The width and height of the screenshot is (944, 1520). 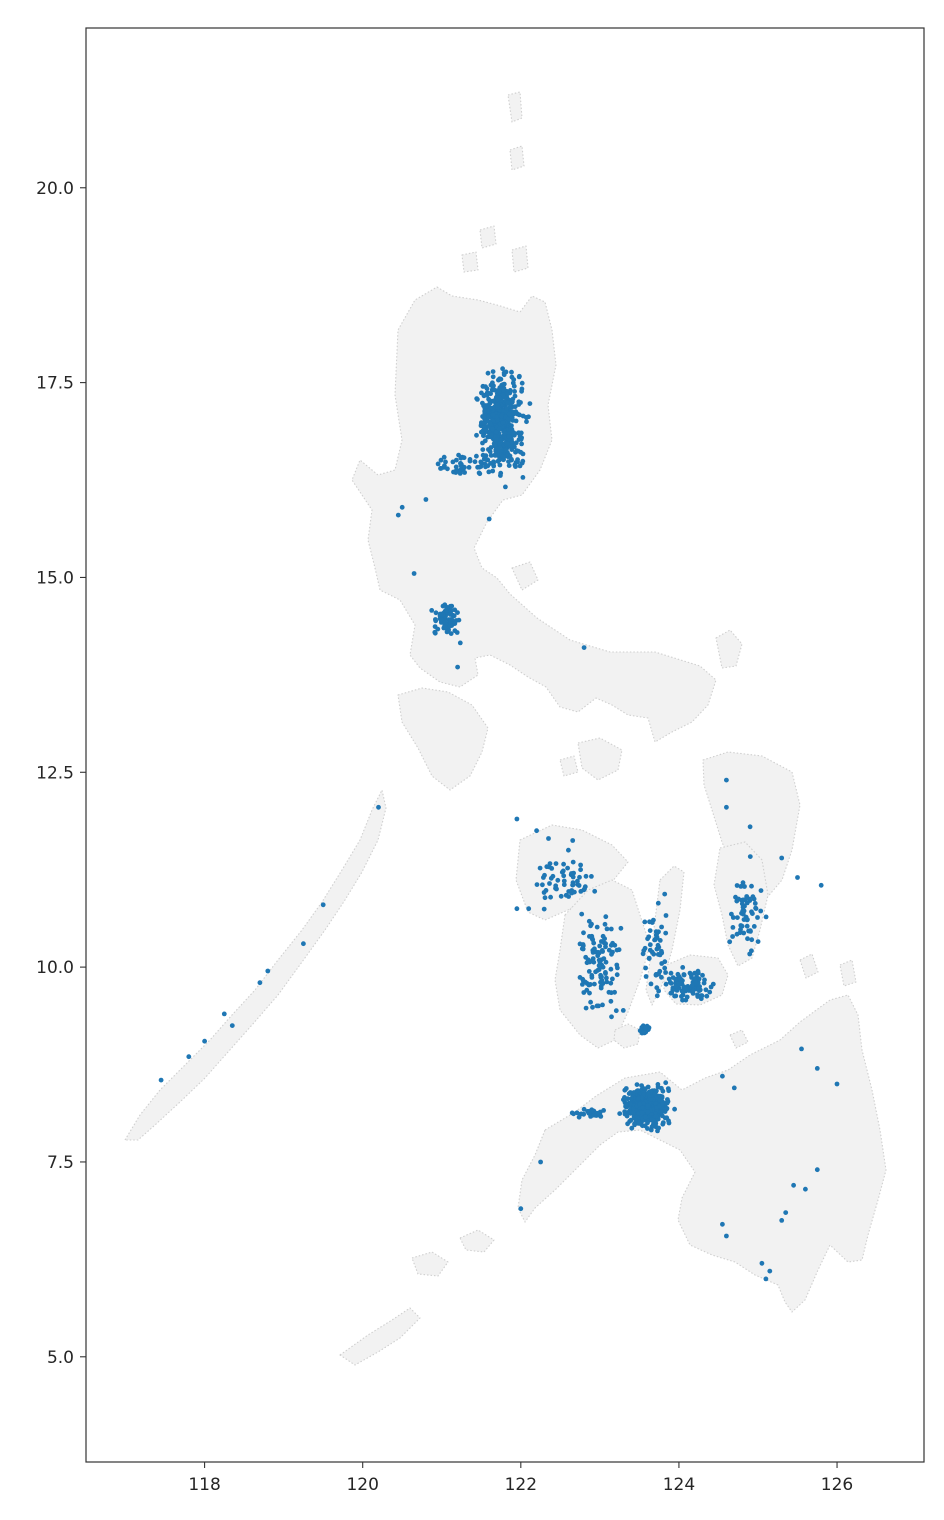 What do you see at coordinates (702, 1153) in the screenshot?
I see `landmass-mindanao` at bounding box center [702, 1153].